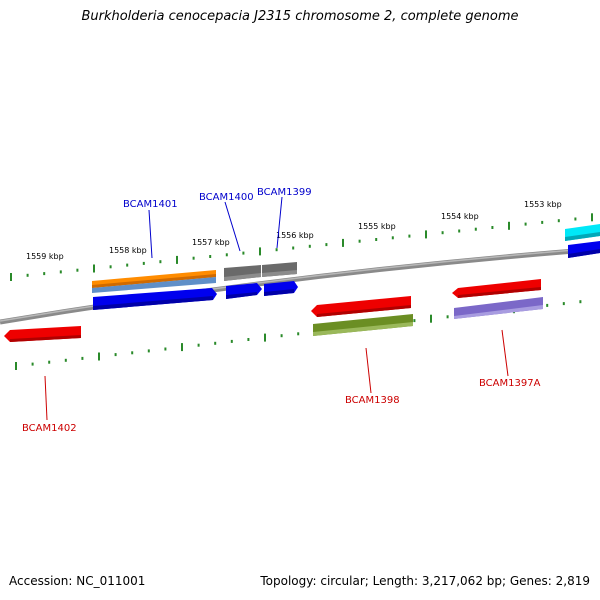 This screenshot has width=600, height=600. Describe the element at coordinates (377, 226) in the screenshot. I see `tick-label-1555: 1555 kbp` at that location.